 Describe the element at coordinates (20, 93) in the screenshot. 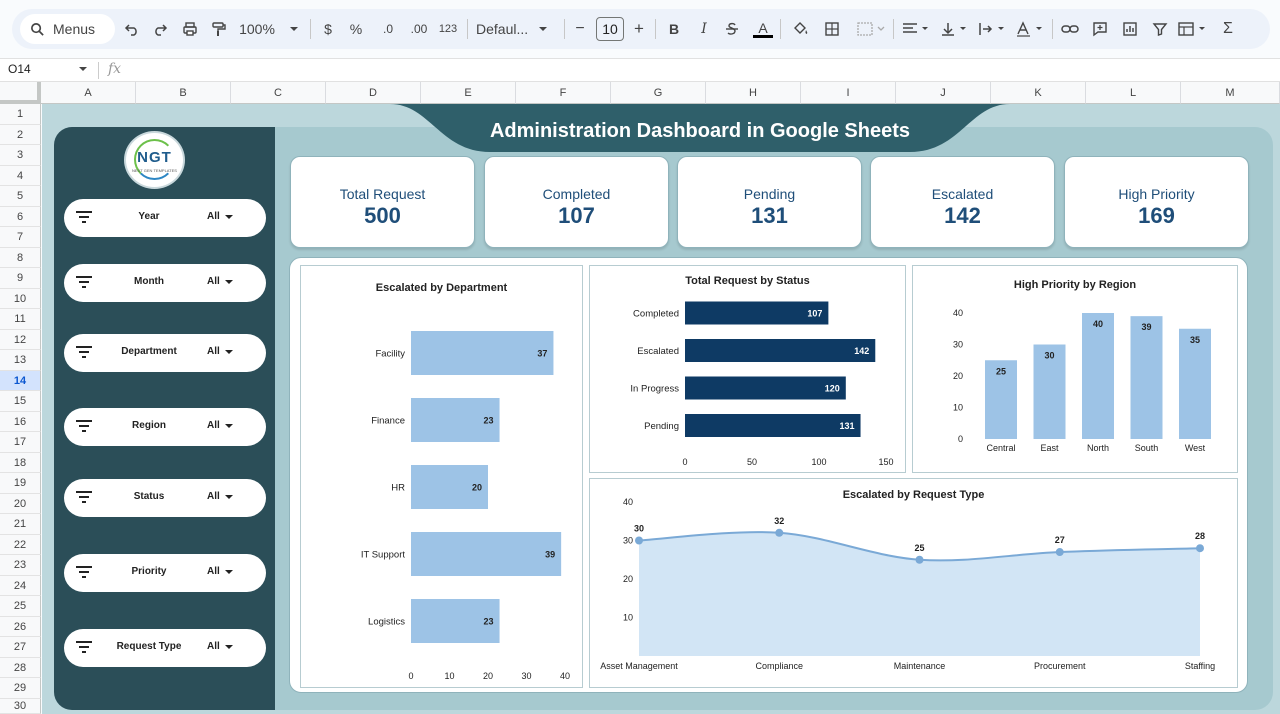

I see `select-all-corner` at that location.